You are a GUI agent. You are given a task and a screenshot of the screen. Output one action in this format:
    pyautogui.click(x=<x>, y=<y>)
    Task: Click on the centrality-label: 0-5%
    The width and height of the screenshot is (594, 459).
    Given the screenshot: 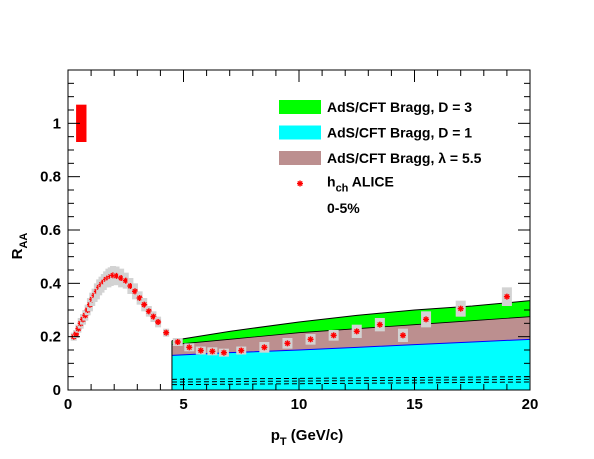 What is the action you would take?
    pyautogui.click(x=343, y=208)
    